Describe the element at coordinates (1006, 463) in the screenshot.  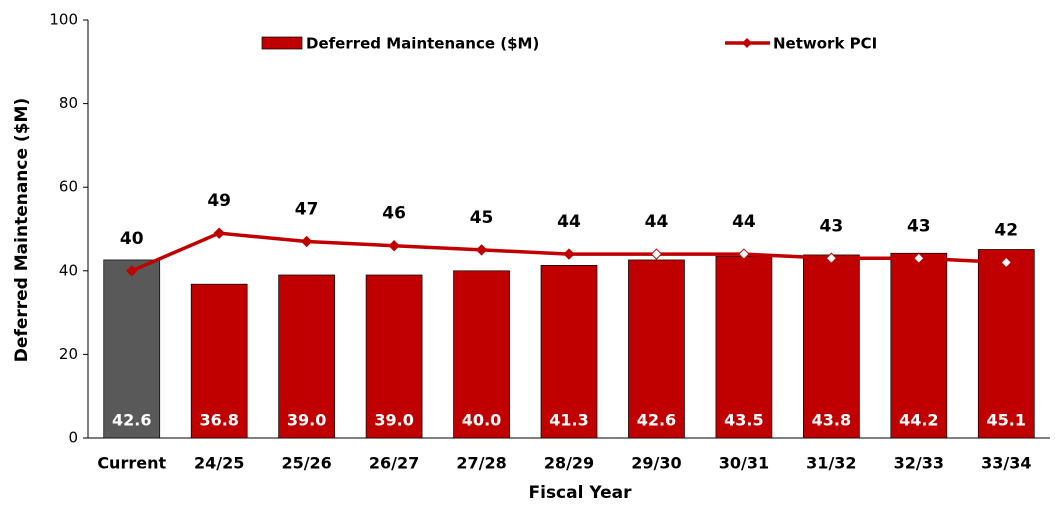
I see `x-tick-label: 33/34` at that location.